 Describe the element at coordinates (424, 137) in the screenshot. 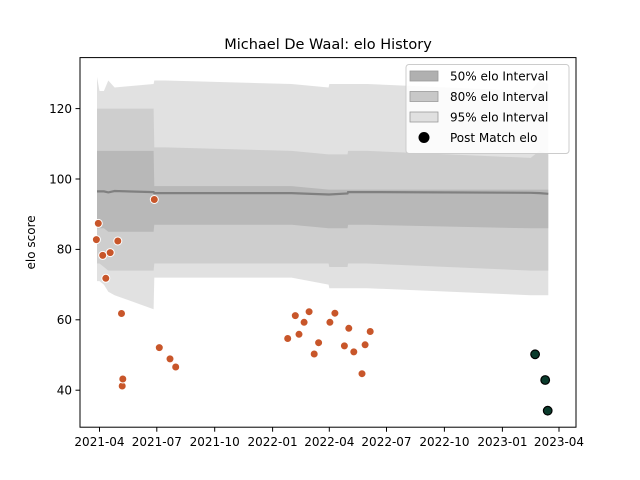

I see `legend-marker` at that location.